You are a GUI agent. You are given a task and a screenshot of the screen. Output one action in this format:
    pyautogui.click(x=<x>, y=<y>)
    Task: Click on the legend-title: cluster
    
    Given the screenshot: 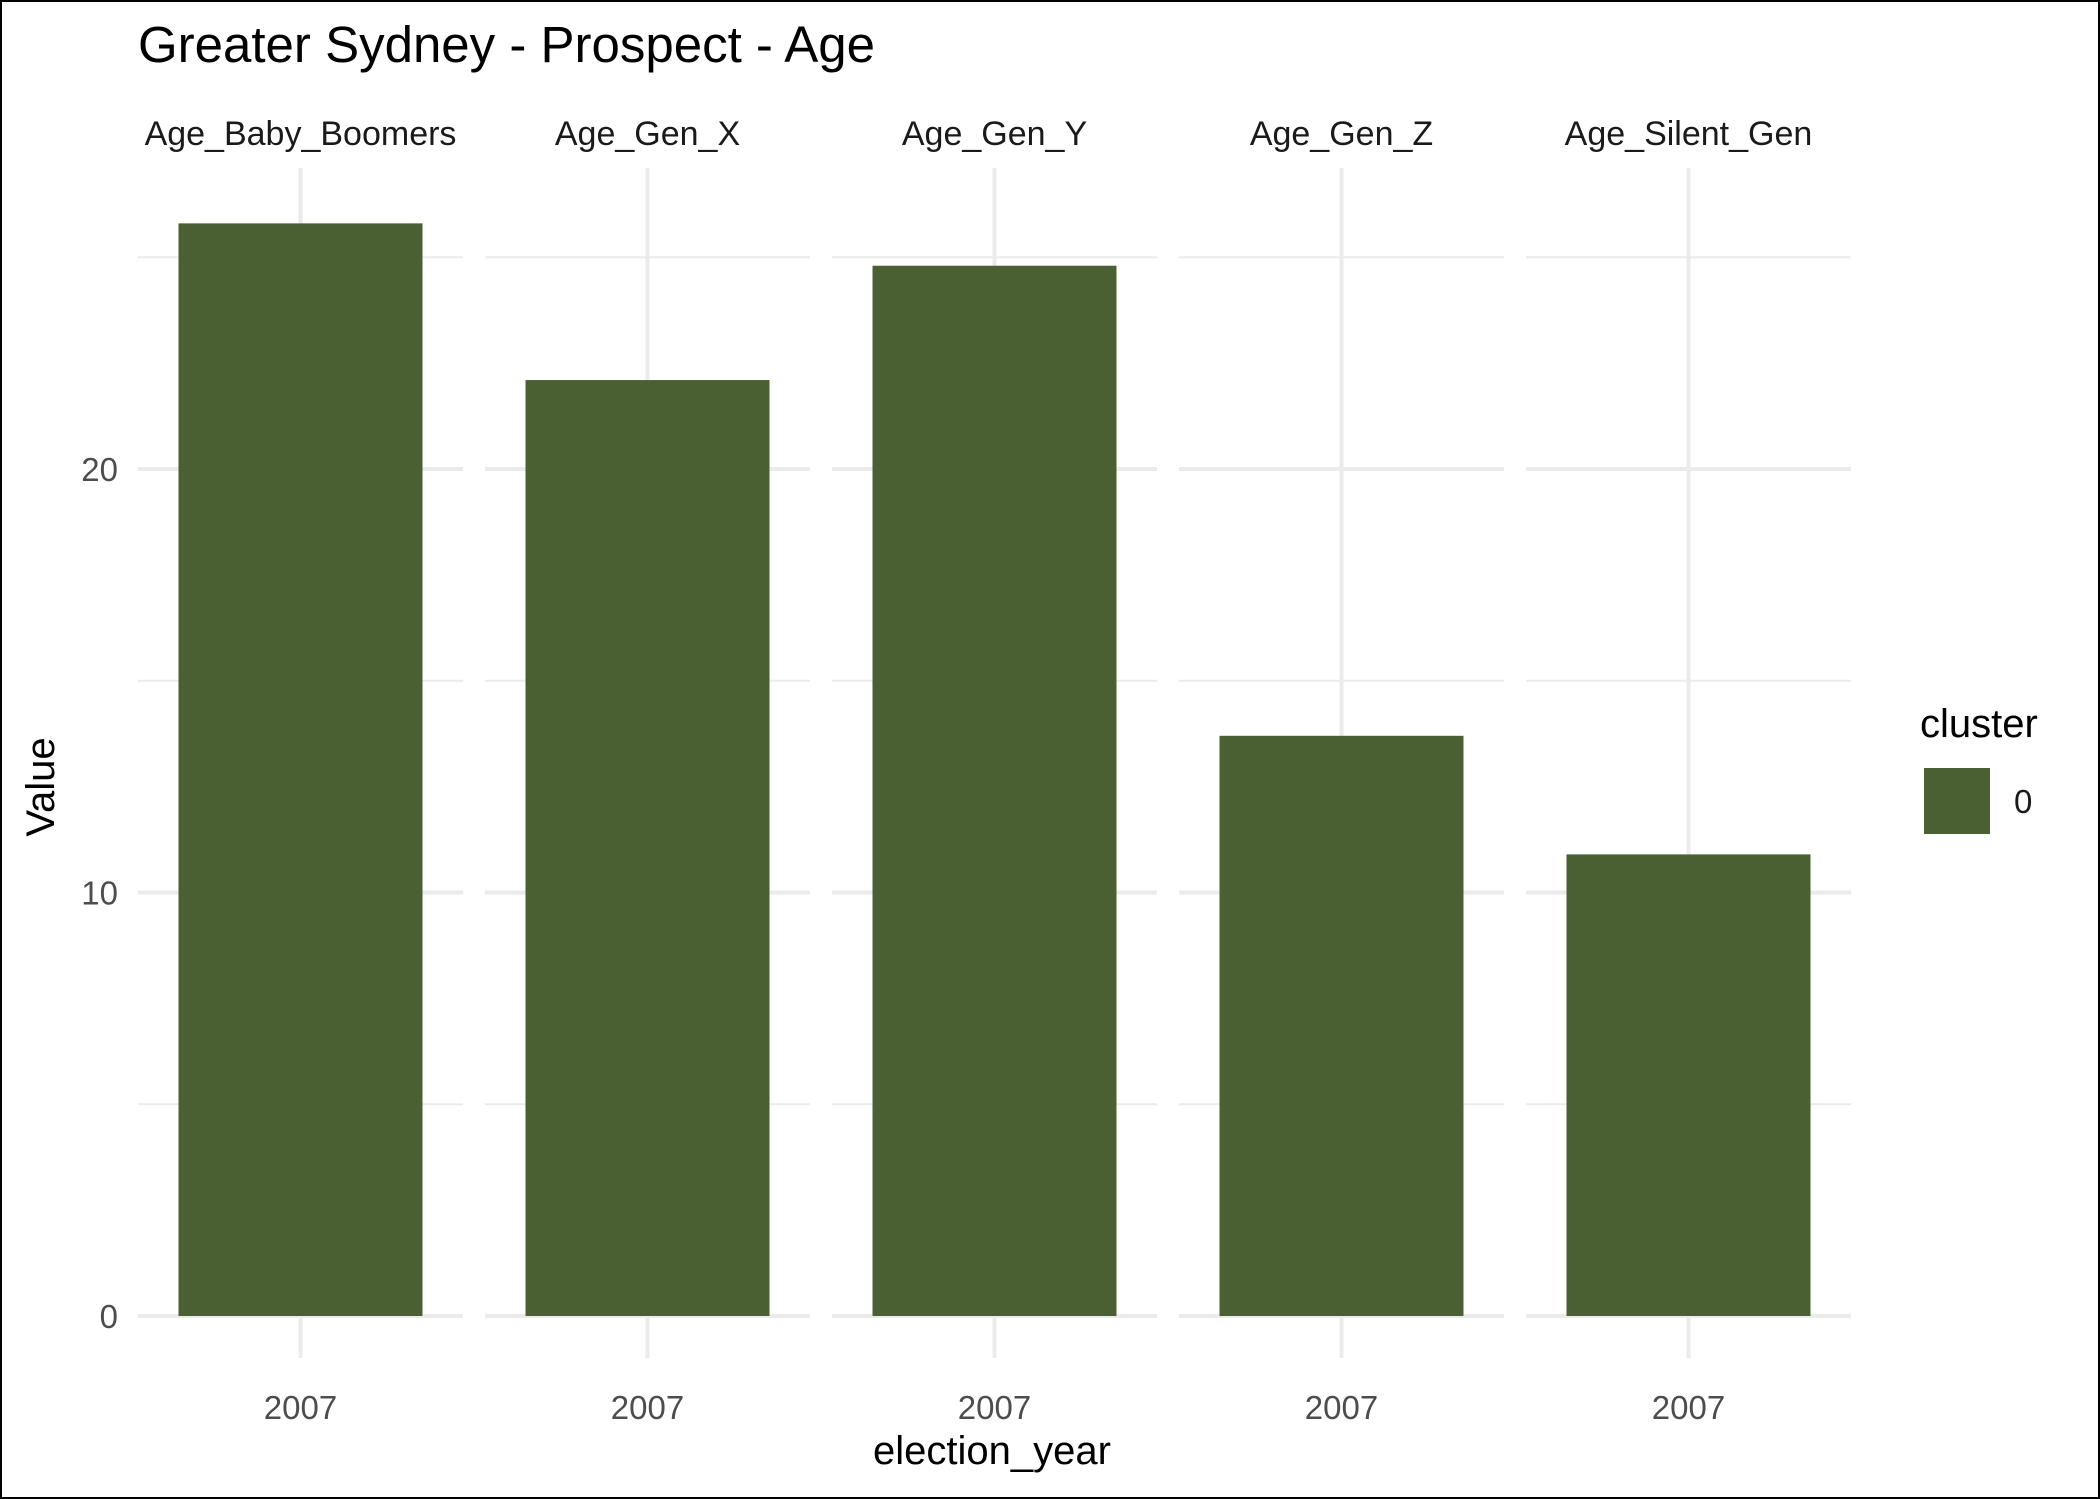 What is the action you would take?
    pyautogui.click(x=1979, y=724)
    